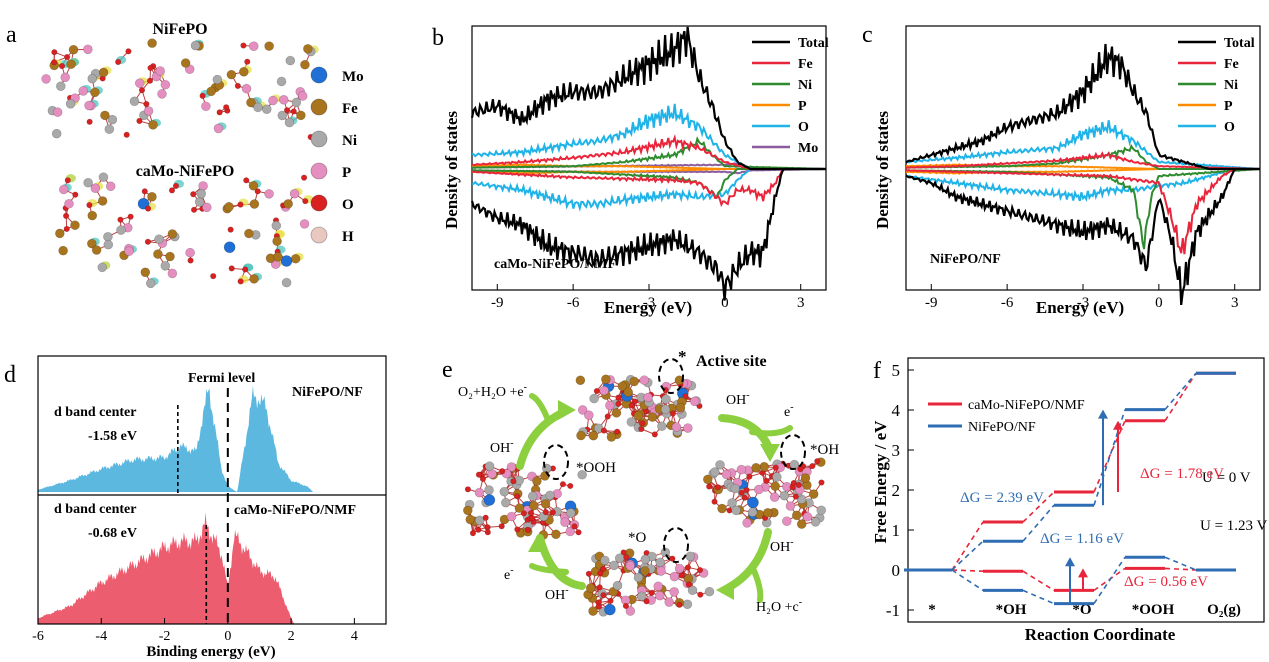  I want to click on condition-label-u0: U = 0 V, so click(1226, 478).